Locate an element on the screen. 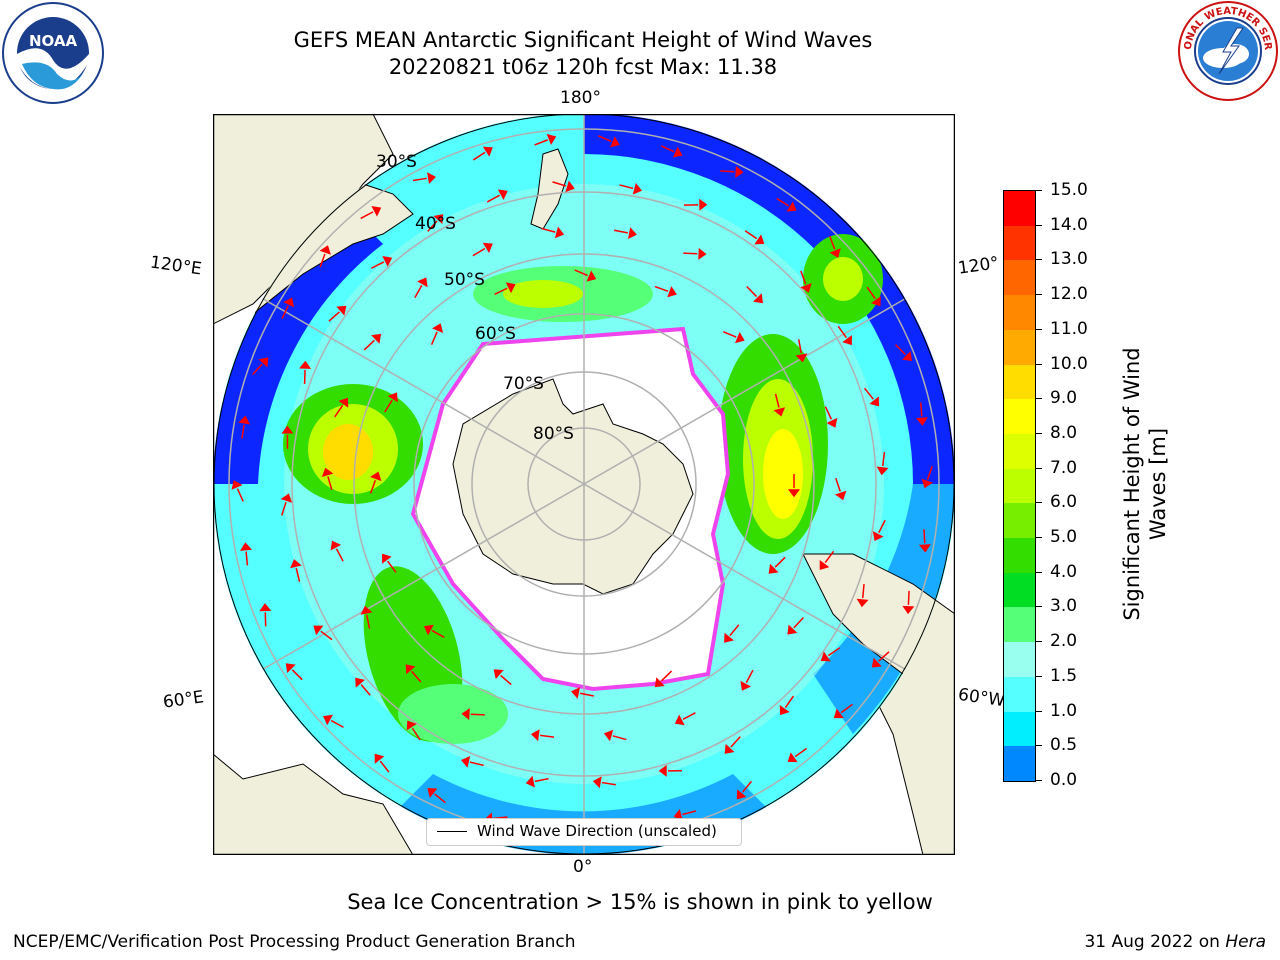  chart-subtitle: 20220821 t06z 120h fcst Max: 11.38 is located at coordinates (583, 67).